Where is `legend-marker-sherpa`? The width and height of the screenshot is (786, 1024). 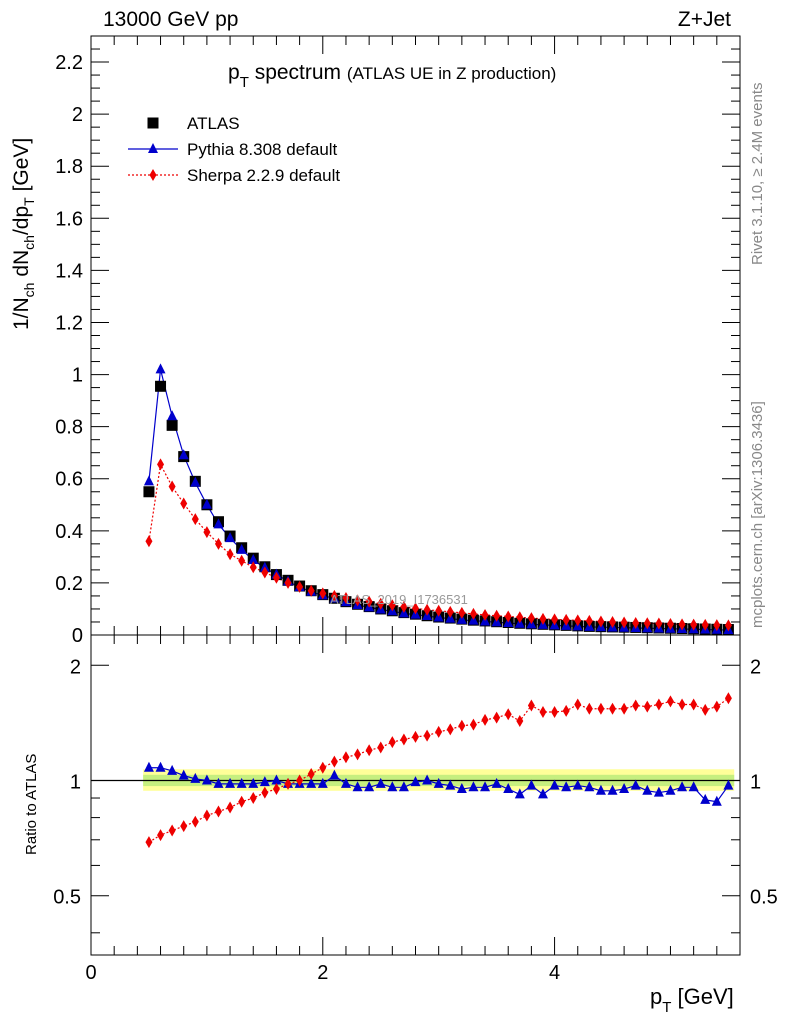 legend-marker-sherpa is located at coordinates (153, 175).